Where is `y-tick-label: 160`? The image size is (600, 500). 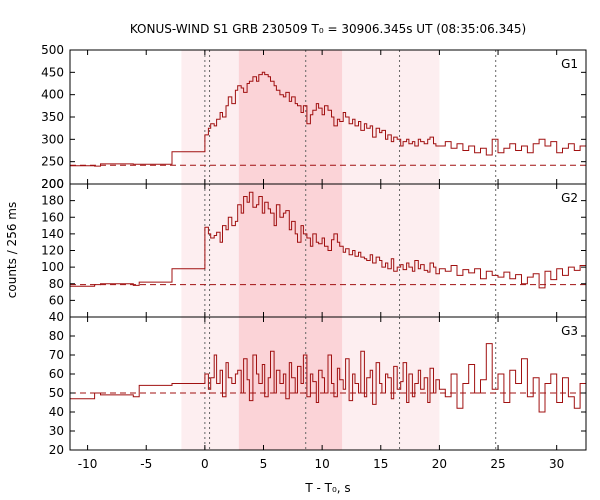
y-tick-label: 160 is located at coordinates (52, 217).